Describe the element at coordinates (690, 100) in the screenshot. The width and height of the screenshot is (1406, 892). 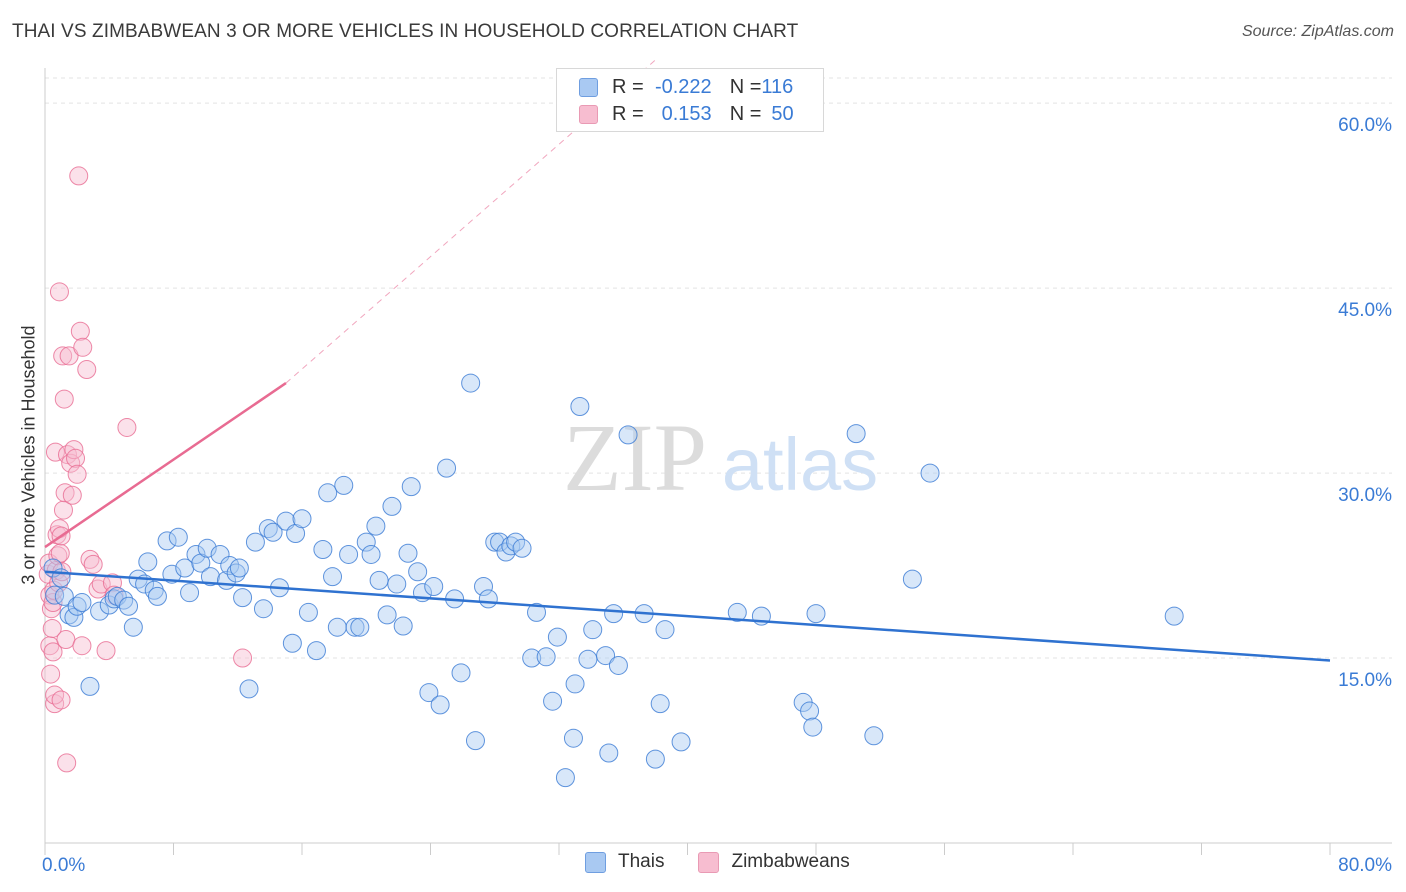
I see `correlation-legend: R = -0.222 N = 116 R = 0.153 N = 50` at that location.